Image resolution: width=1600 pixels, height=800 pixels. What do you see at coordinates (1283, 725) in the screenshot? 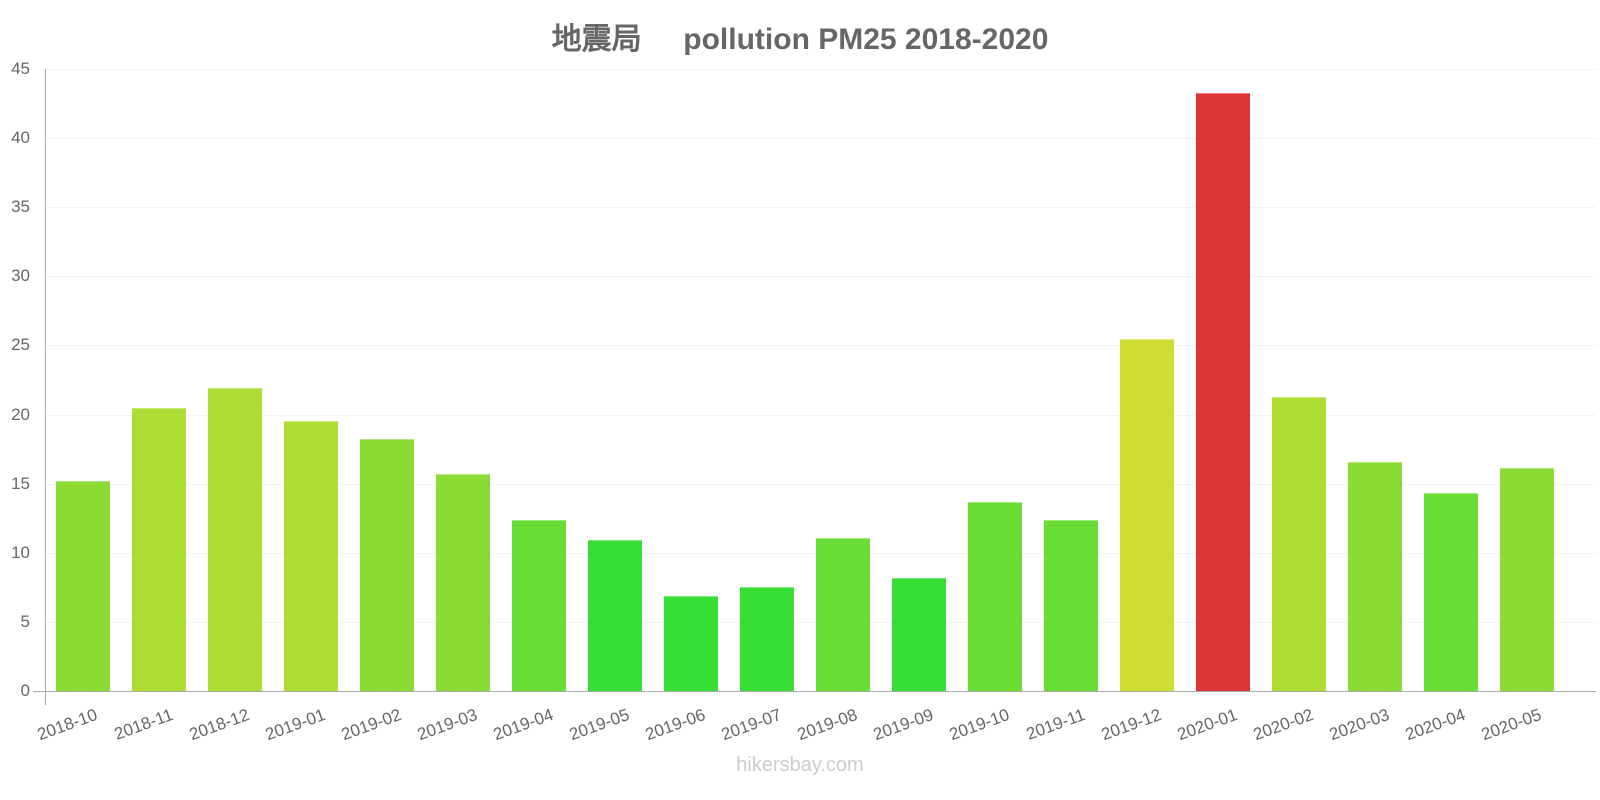
I see `x-tick-label: 2020-02` at bounding box center [1283, 725].